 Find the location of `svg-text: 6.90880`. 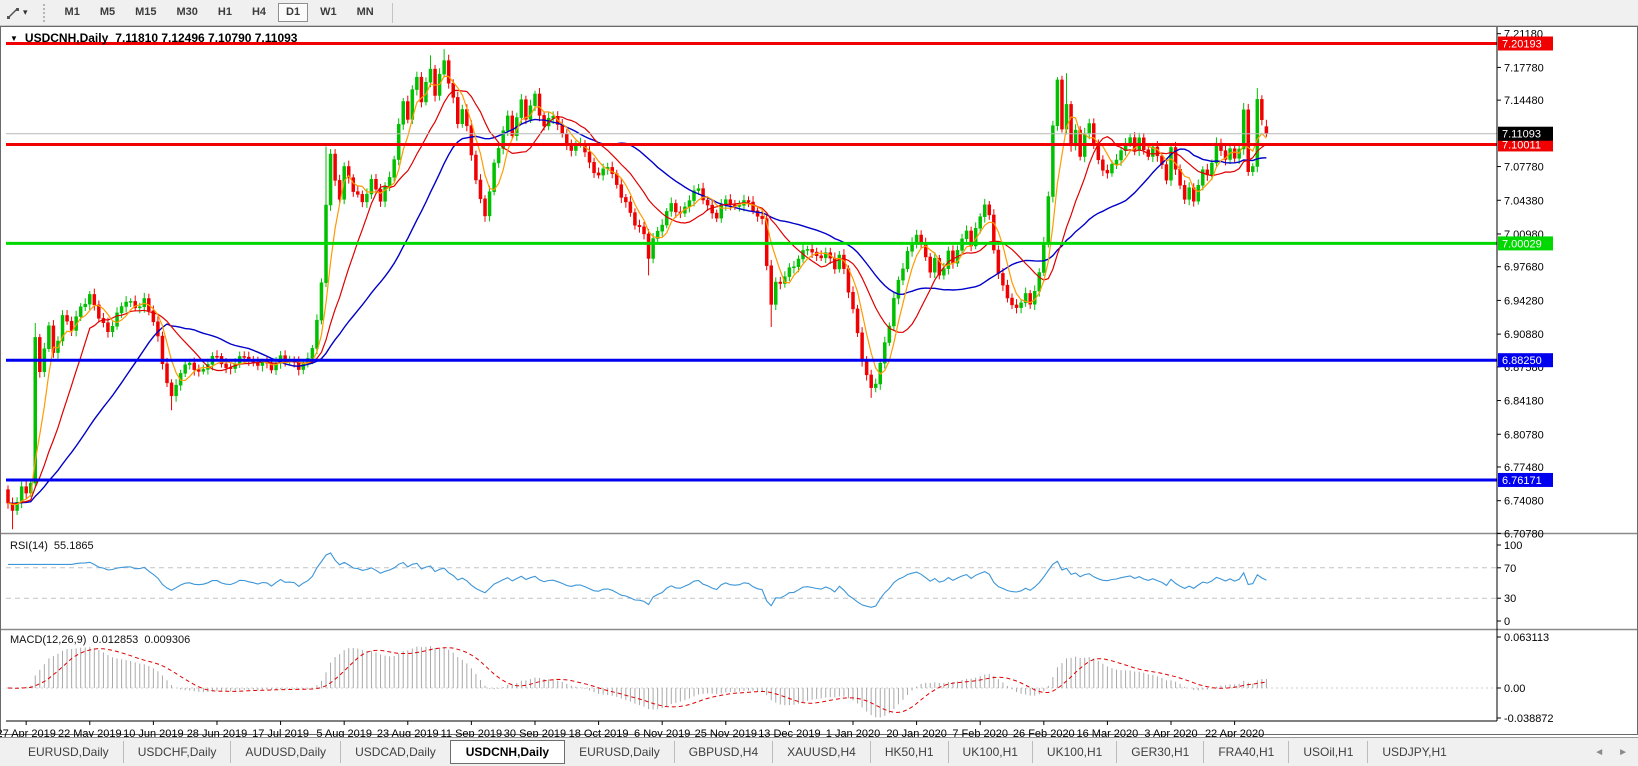

svg-text: 6.90880 is located at coordinates (1524, 335).